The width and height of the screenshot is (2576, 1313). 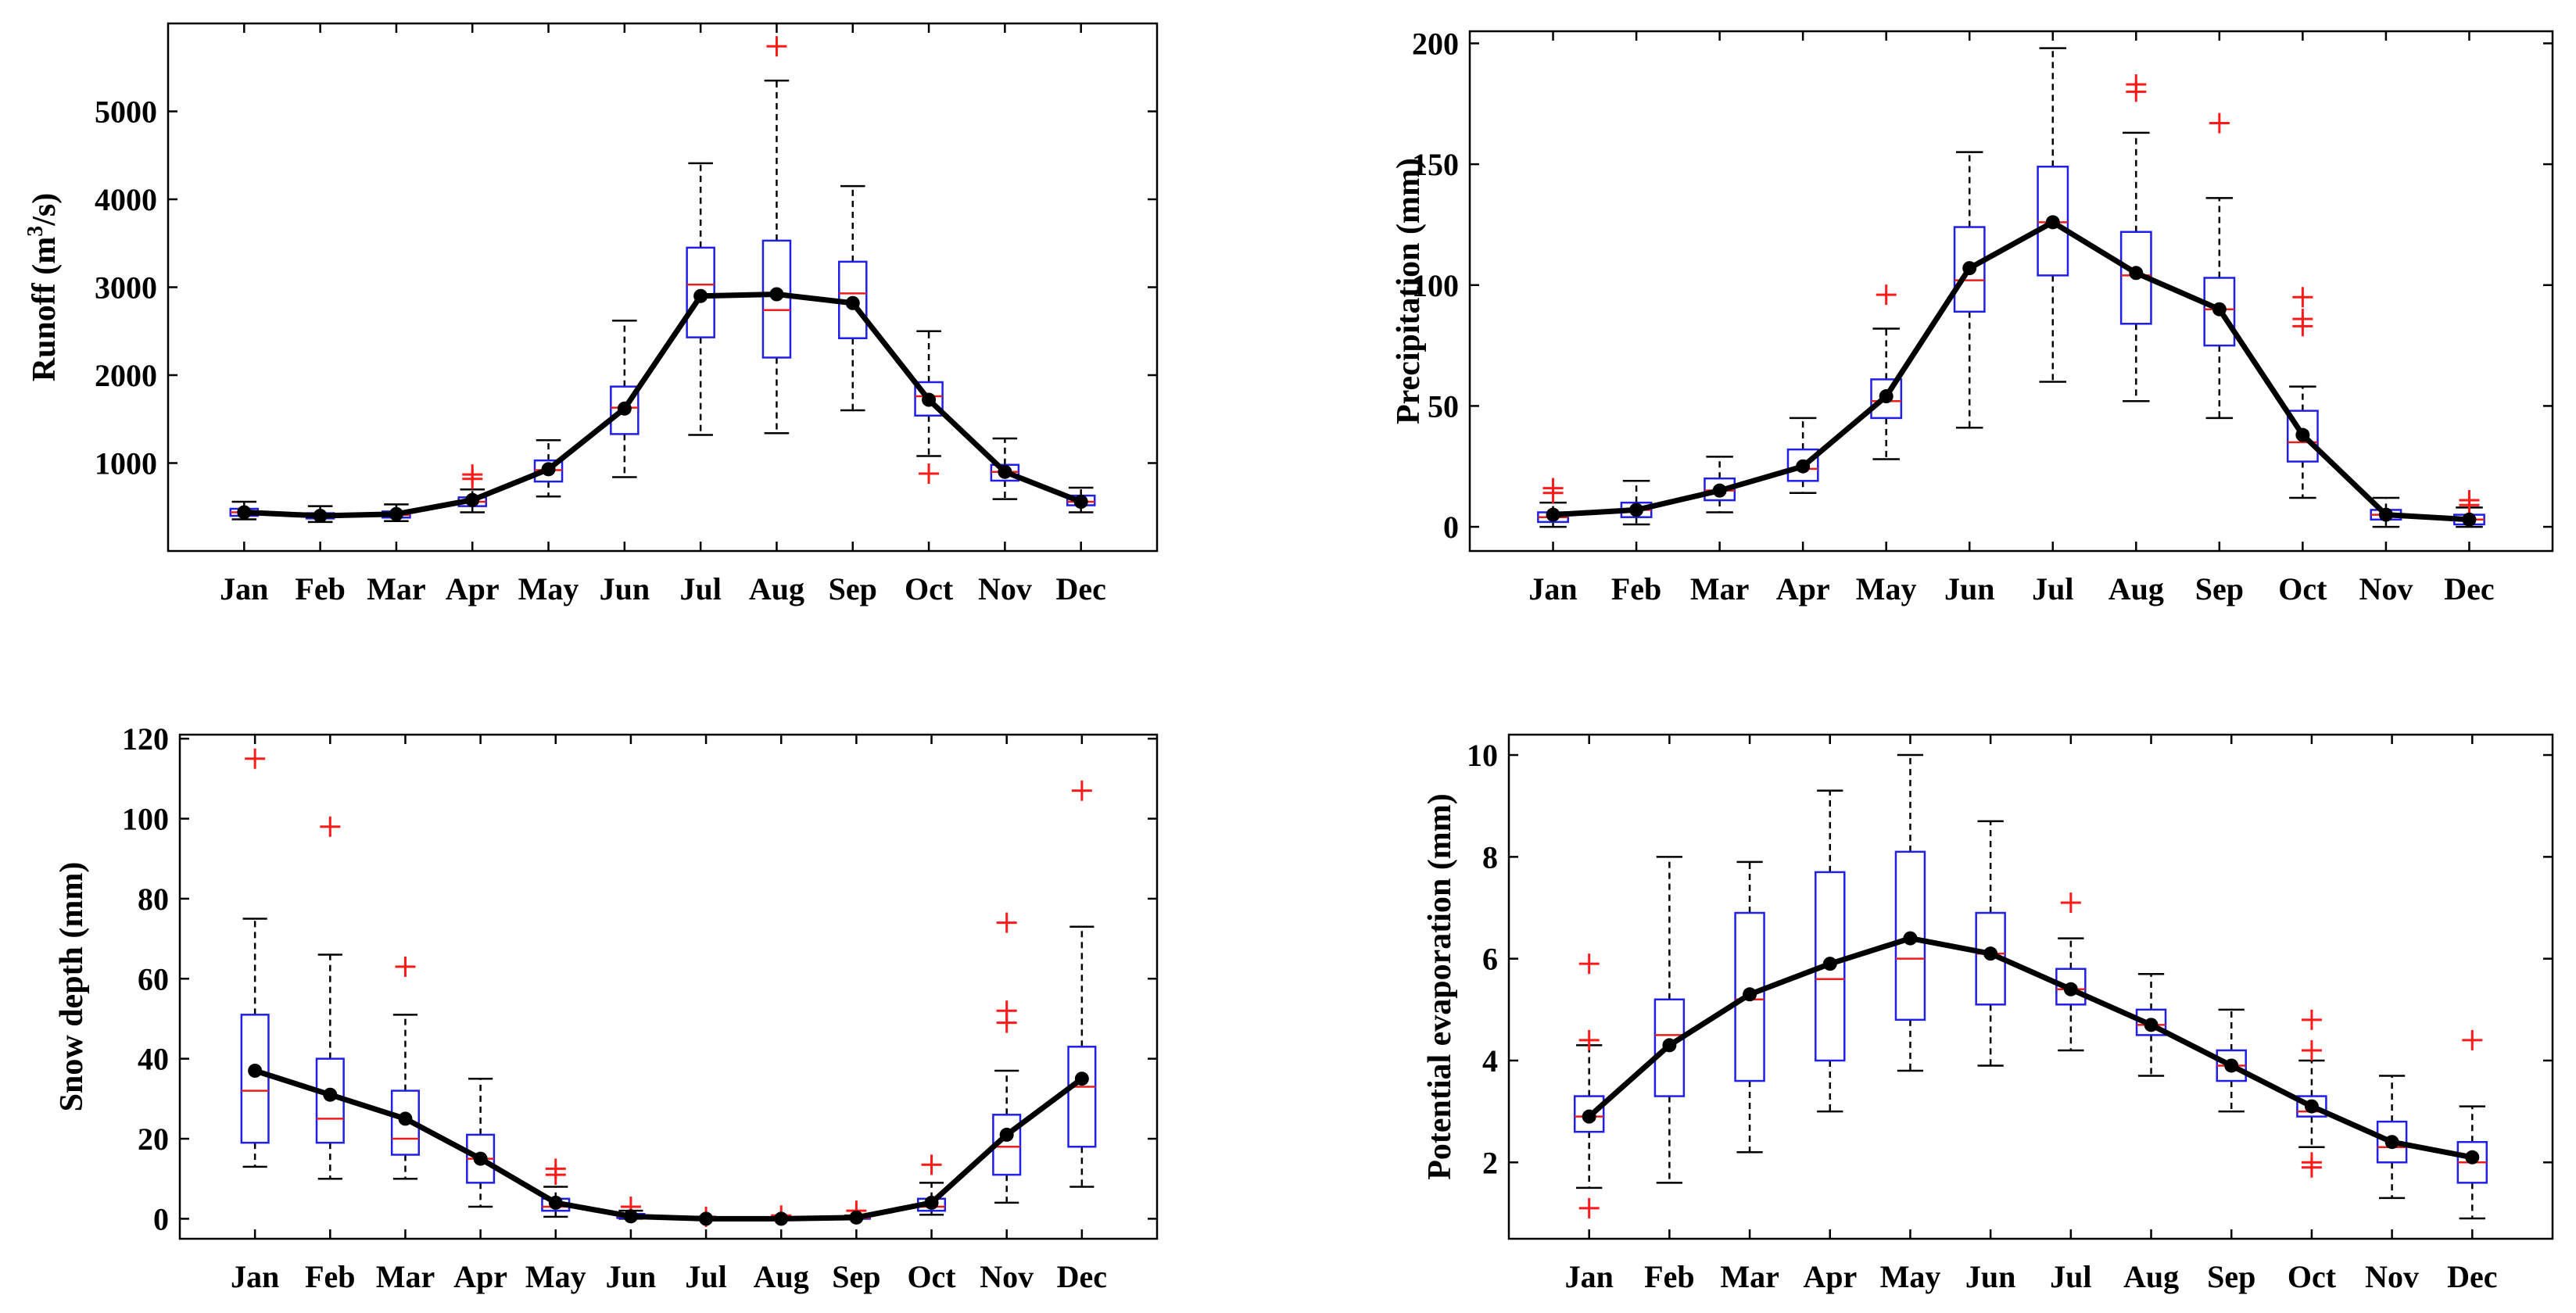 I want to click on box-apr, so click(x=1802, y=456).